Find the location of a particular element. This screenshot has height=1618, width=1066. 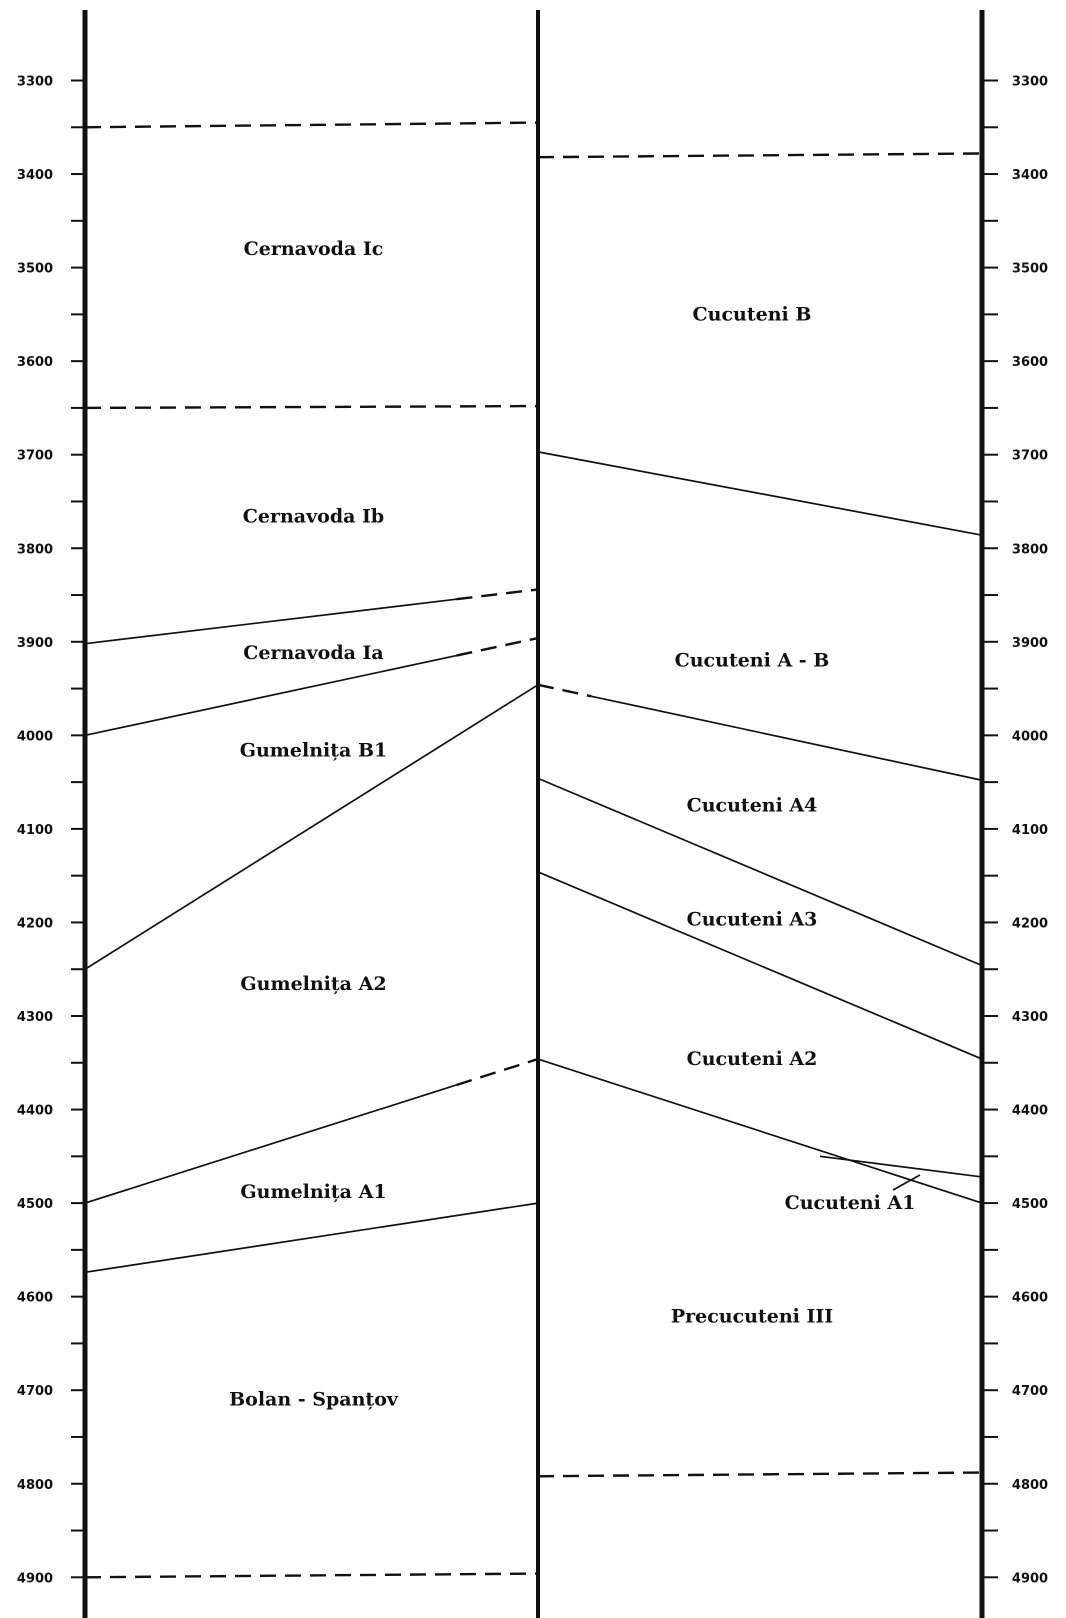

left-period-label: Gumelnița B1 is located at coordinates (313, 750).